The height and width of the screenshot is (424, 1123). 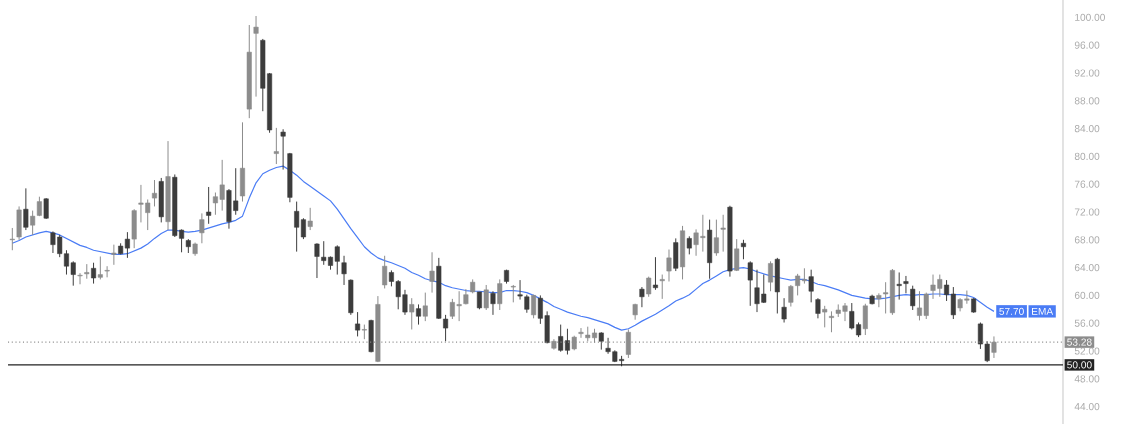 What do you see at coordinates (1087, 101) in the screenshot?
I see `y-tick-label: 88.00` at bounding box center [1087, 101].